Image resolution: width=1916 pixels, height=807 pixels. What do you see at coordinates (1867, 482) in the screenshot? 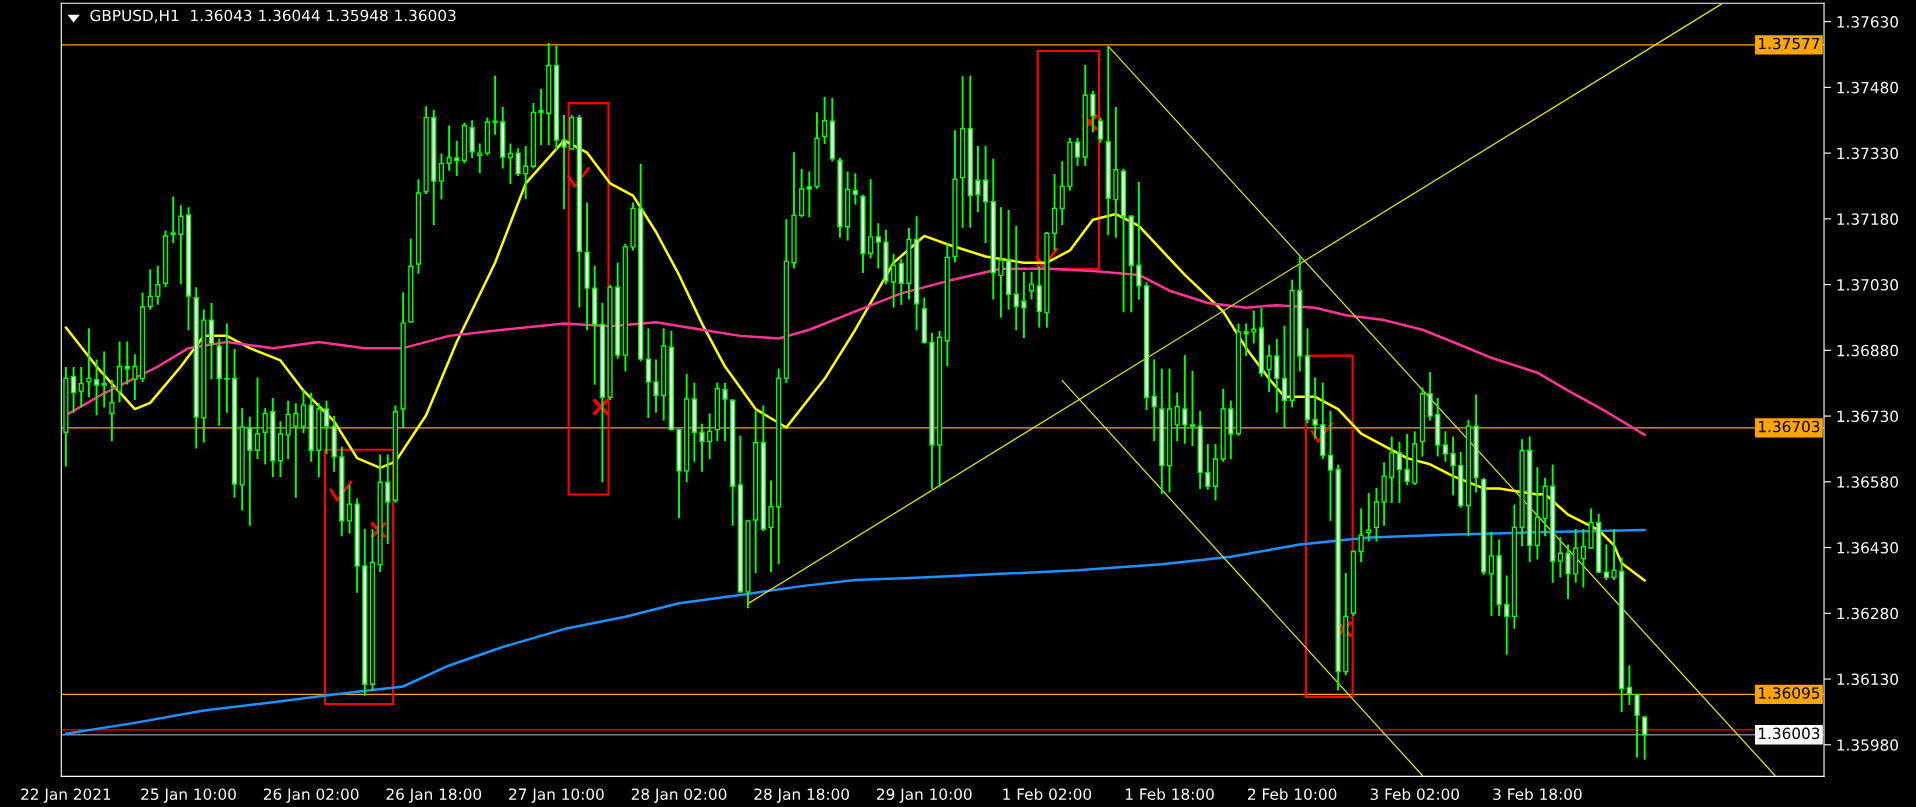
I see `y-tick-label: 1.36580` at bounding box center [1867, 482].